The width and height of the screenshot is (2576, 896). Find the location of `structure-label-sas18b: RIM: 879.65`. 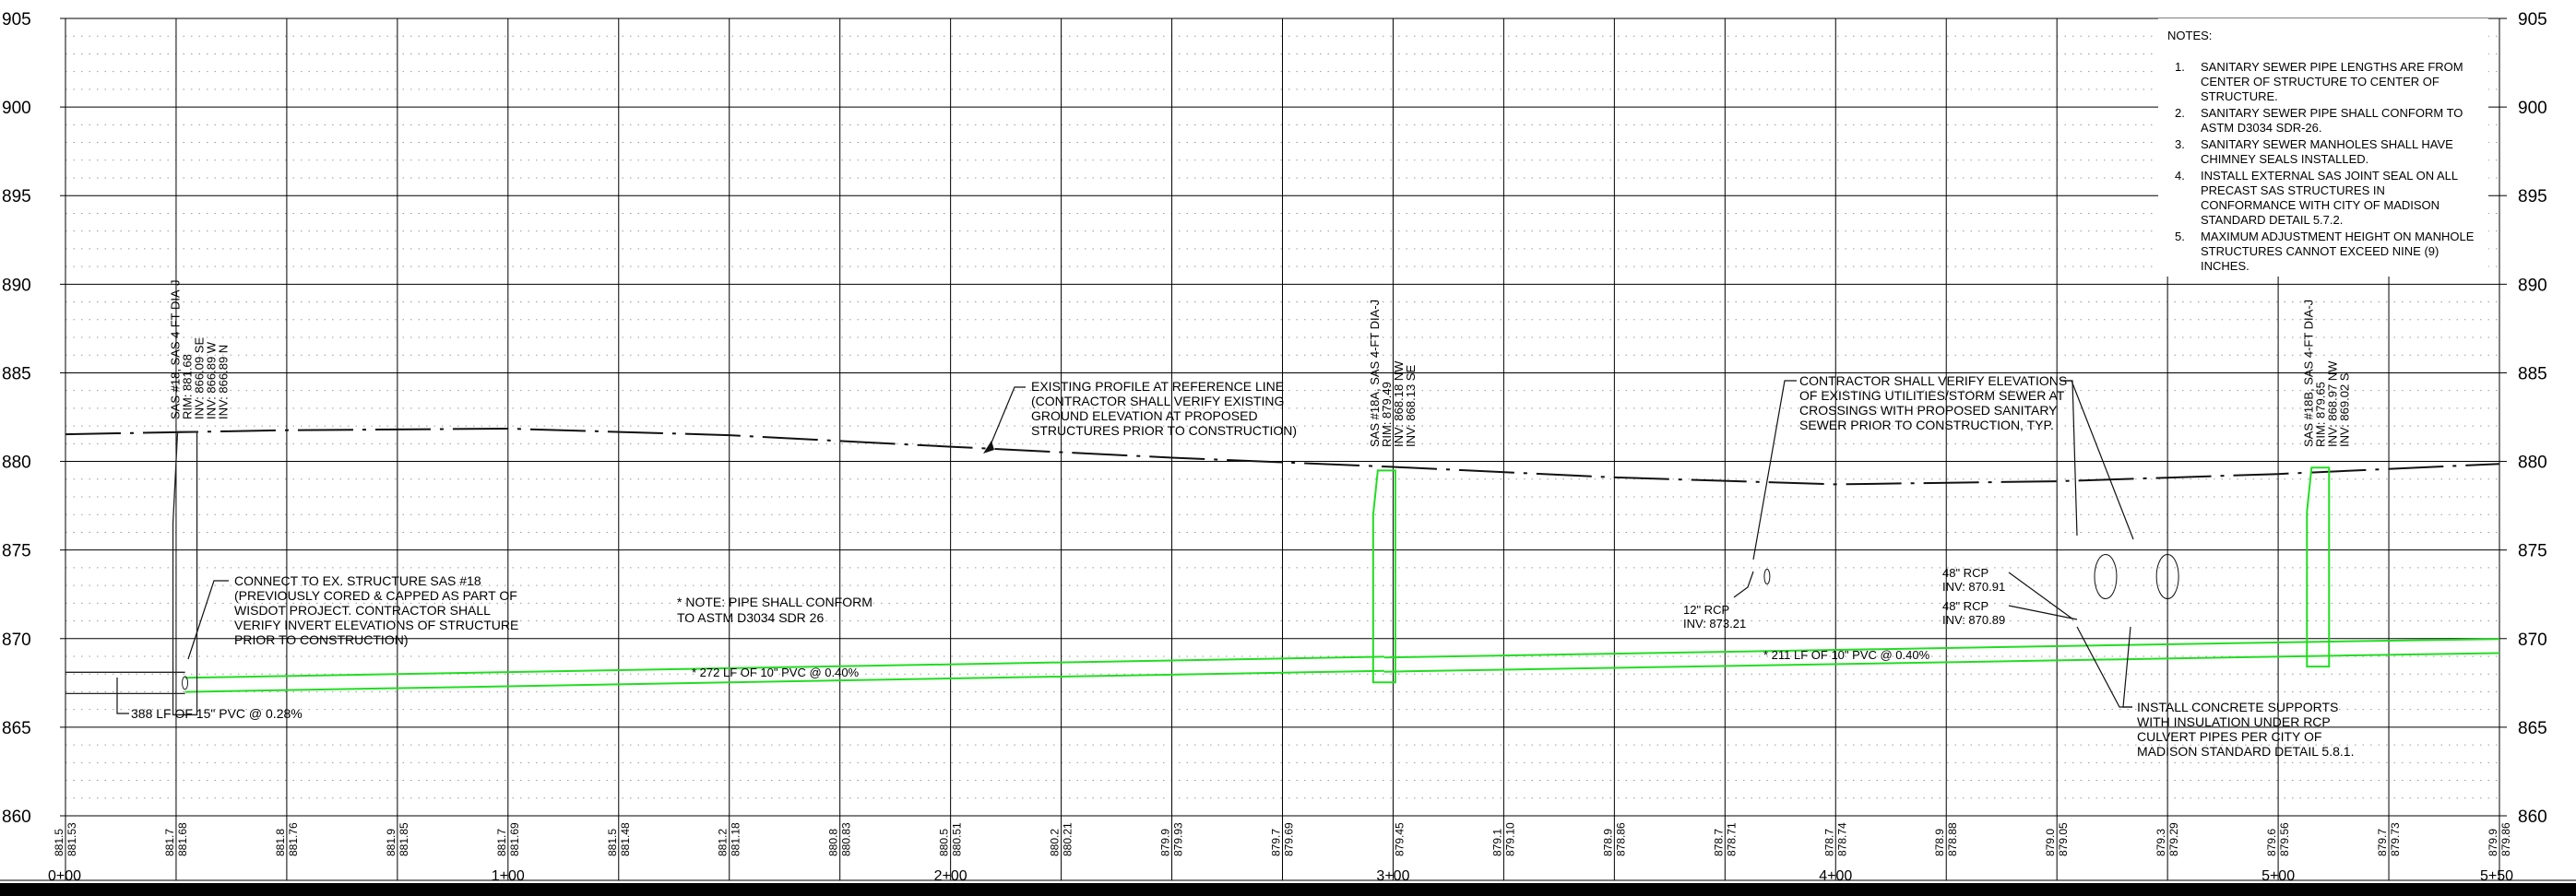

structure-label-sas18b: RIM: 879.65 is located at coordinates (2320, 415).